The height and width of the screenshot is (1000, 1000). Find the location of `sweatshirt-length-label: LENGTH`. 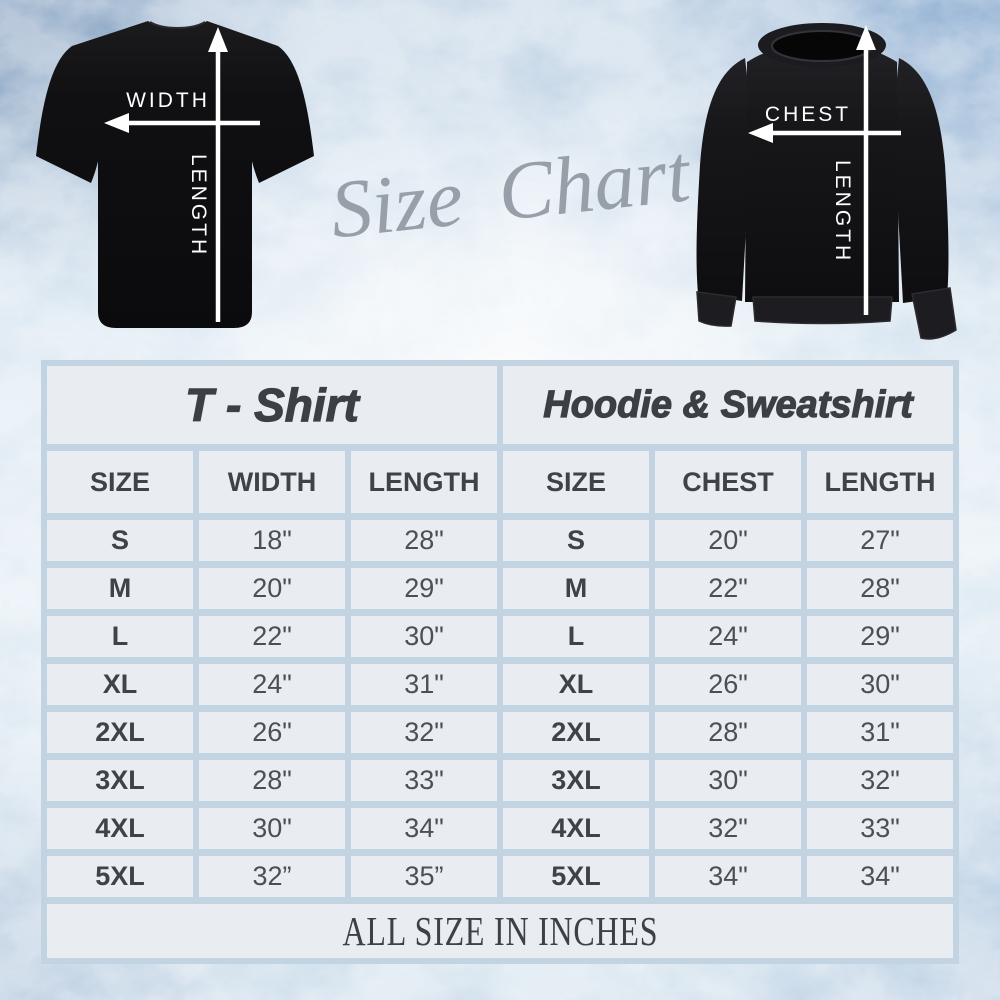

sweatshirt-length-label: LENGTH is located at coordinates (842, 212).